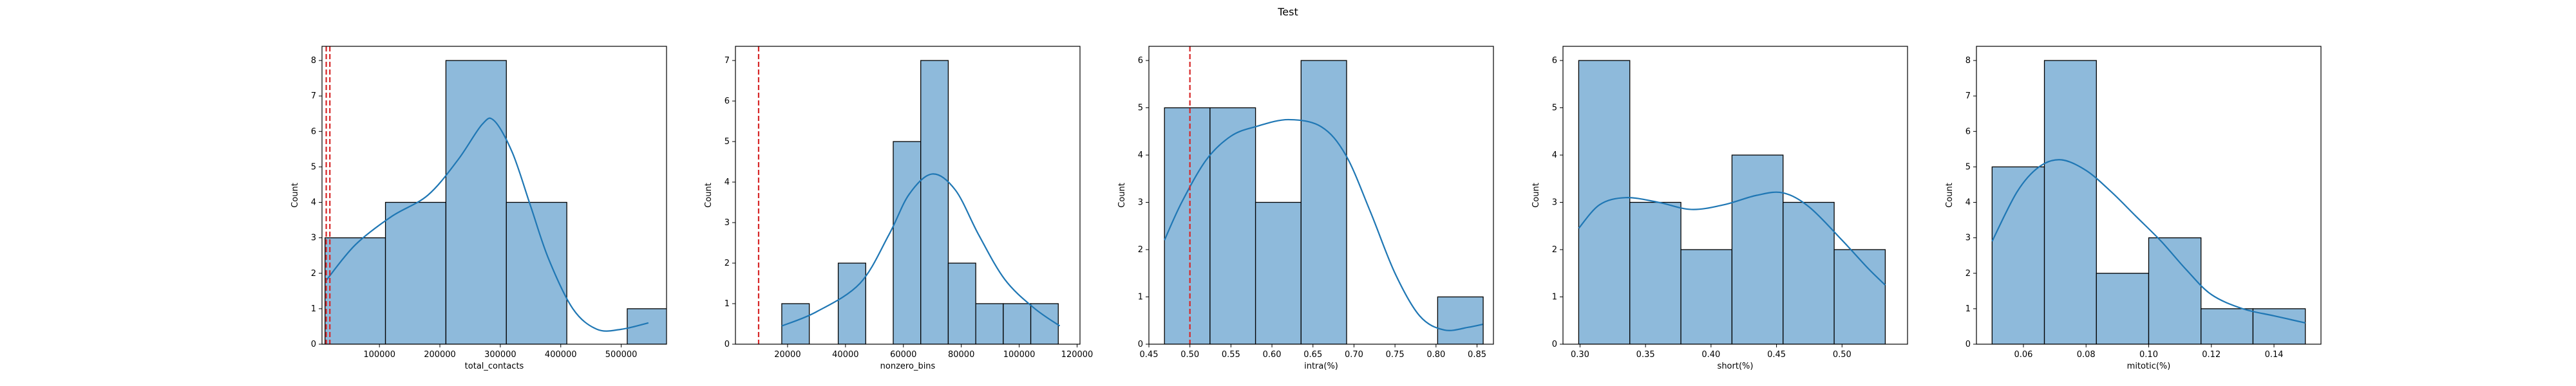 The height and width of the screenshot is (386, 2576). I want to click on x-tick-label: 0.85, so click(1477, 355).